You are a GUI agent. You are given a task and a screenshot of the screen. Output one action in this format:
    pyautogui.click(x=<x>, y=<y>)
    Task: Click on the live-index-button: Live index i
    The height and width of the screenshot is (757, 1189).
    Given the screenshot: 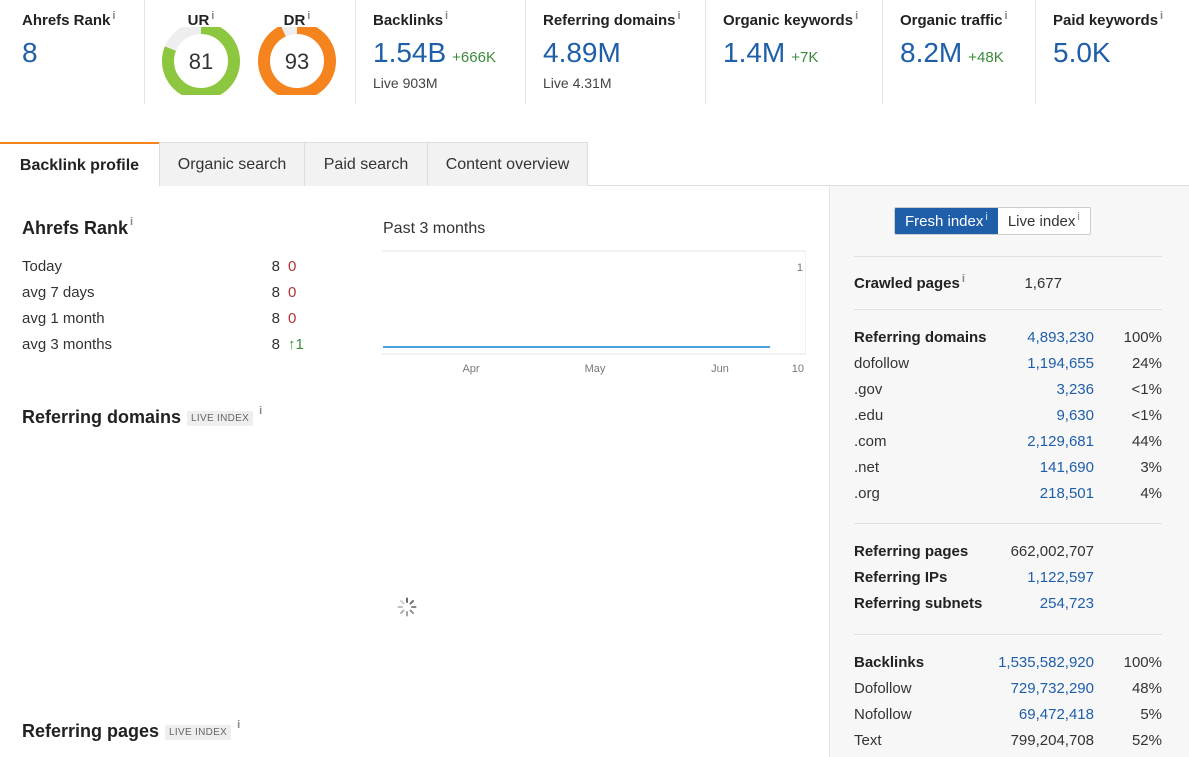 What is the action you would take?
    pyautogui.click(x=1043, y=221)
    